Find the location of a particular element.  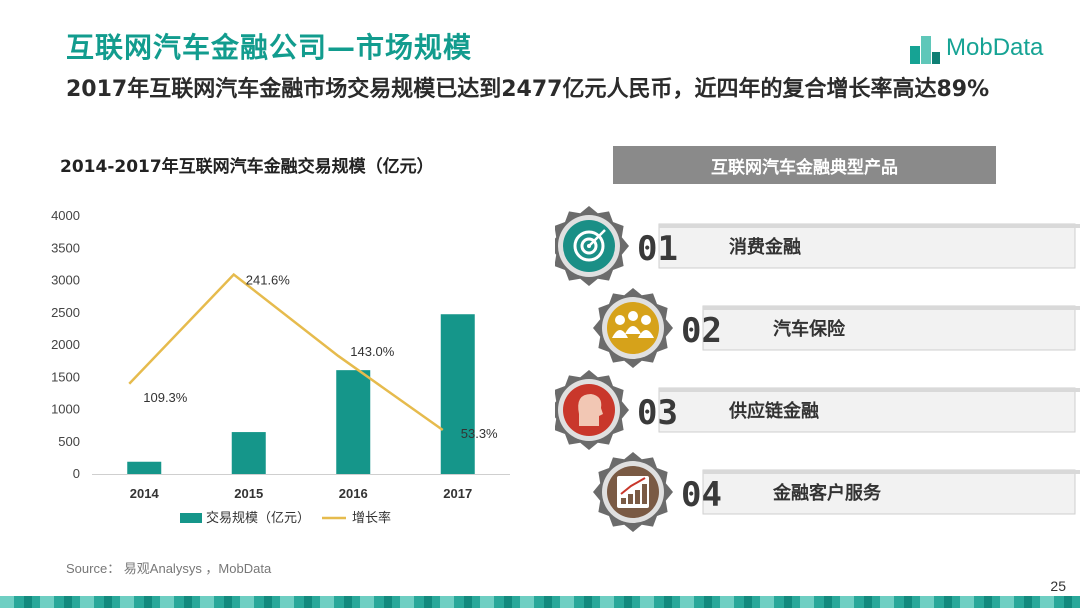

legend-bar-label: 交易规模（亿元） is located at coordinates (258, 518).